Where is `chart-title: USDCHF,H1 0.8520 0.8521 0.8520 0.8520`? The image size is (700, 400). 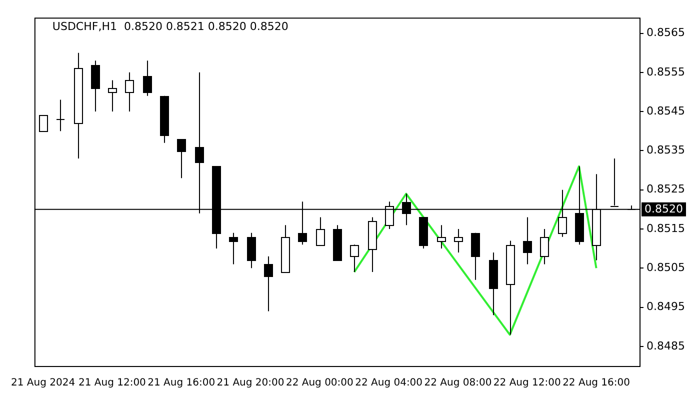 chart-title: USDCHF,H1 0.8520 0.8521 0.8520 0.8520 is located at coordinates (170, 26).